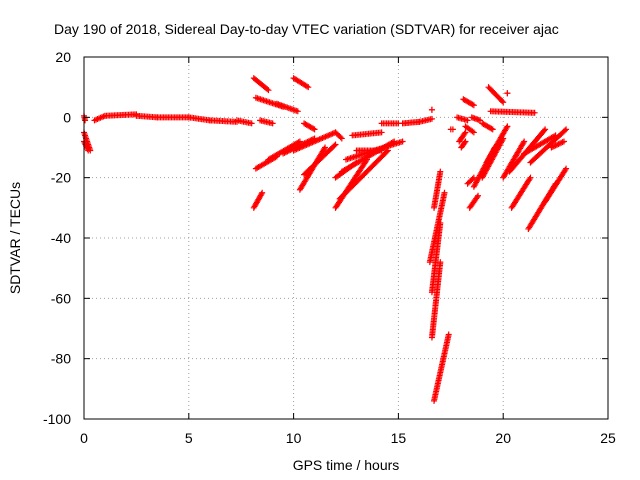 The image size is (640, 480). What do you see at coordinates (189, 438) in the screenshot?
I see `x-tick-label: 5` at bounding box center [189, 438].